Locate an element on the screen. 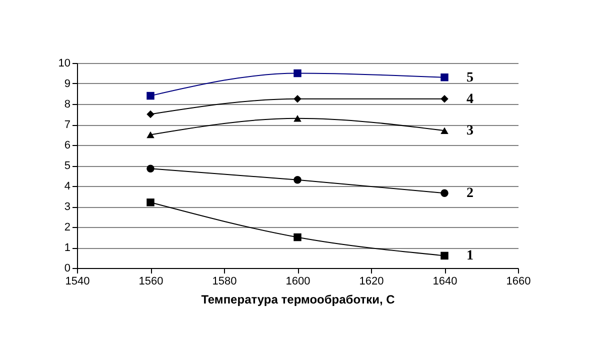  y-tick-label: 8 is located at coordinates (67, 104).